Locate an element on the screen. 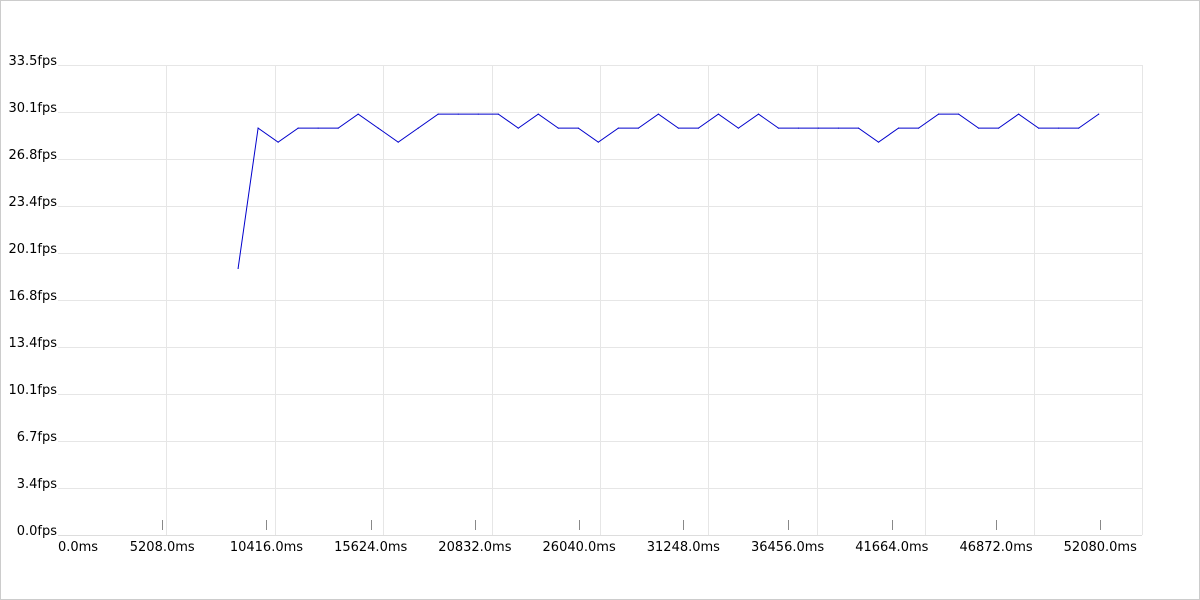  x-tick-label: 36456.0ms is located at coordinates (787, 547).